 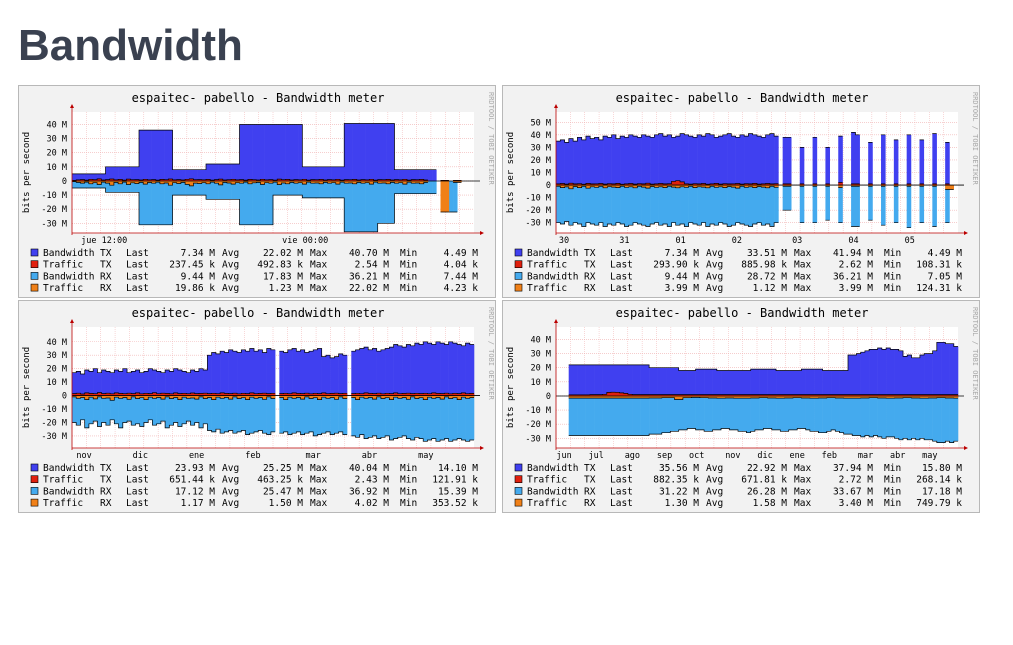 I want to click on legend-min-value: 124.31 k, so click(x=939, y=288).